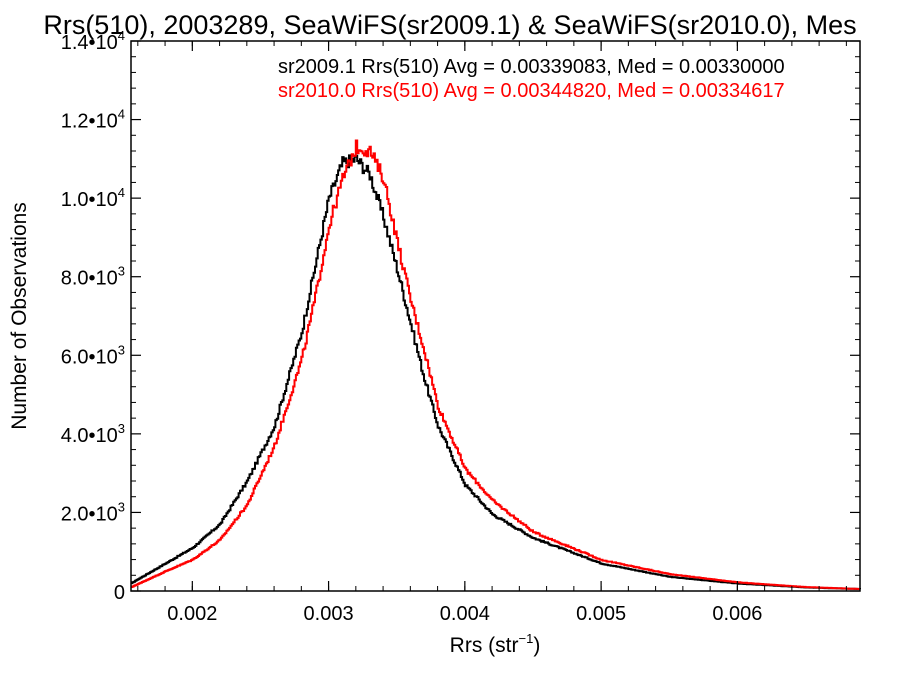 The height and width of the screenshot is (675, 900). I want to click on x-tick-label: 0.002, so click(192, 614).